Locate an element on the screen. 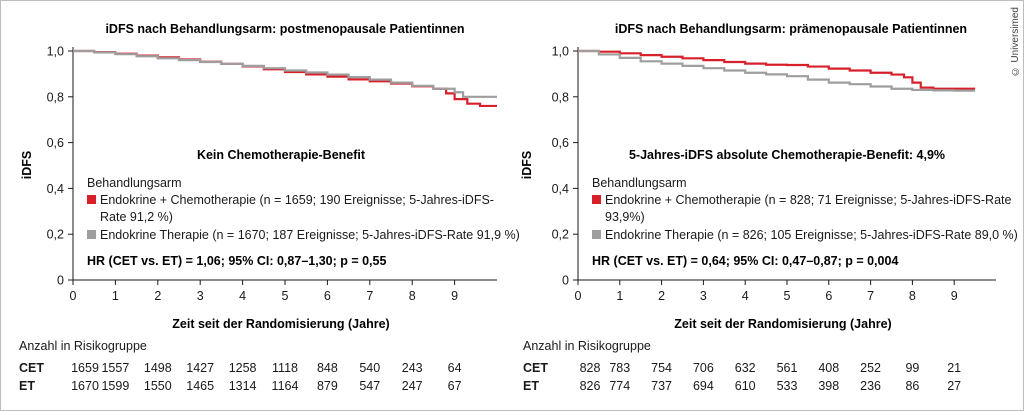  panel1-x-tick-label: 0 is located at coordinates (73, 296).